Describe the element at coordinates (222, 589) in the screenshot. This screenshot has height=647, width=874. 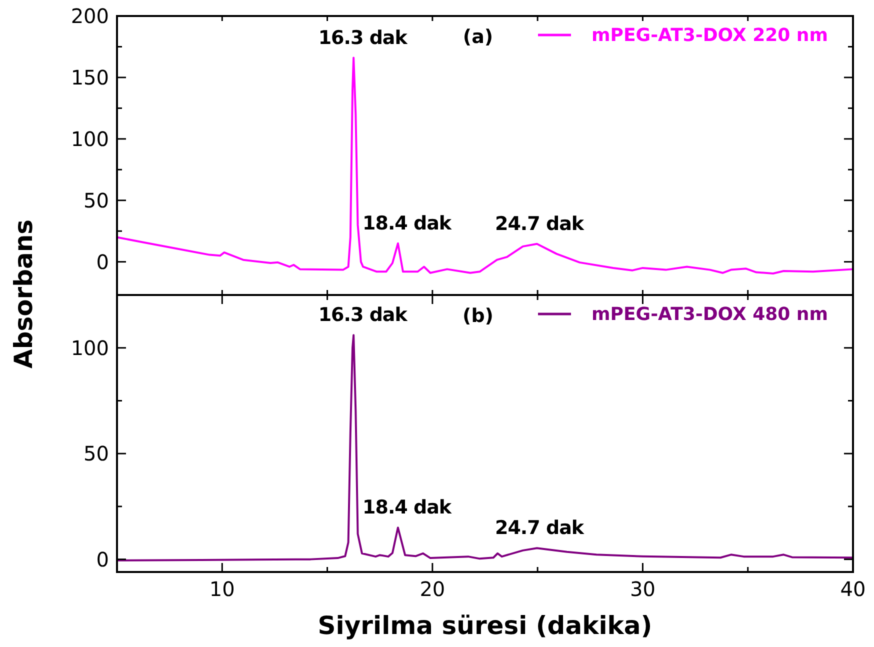
I see `x-tick-label: 10` at that location.